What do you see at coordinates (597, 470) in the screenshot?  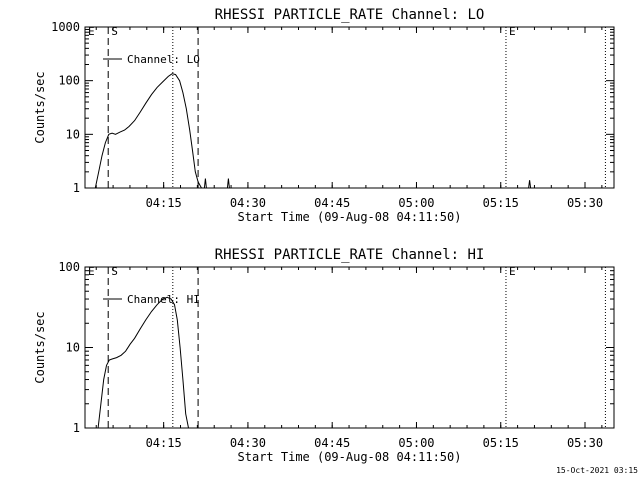 I see `footer-timestamp: 15-Oct-2021 03:15` at bounding box center [597, 470].